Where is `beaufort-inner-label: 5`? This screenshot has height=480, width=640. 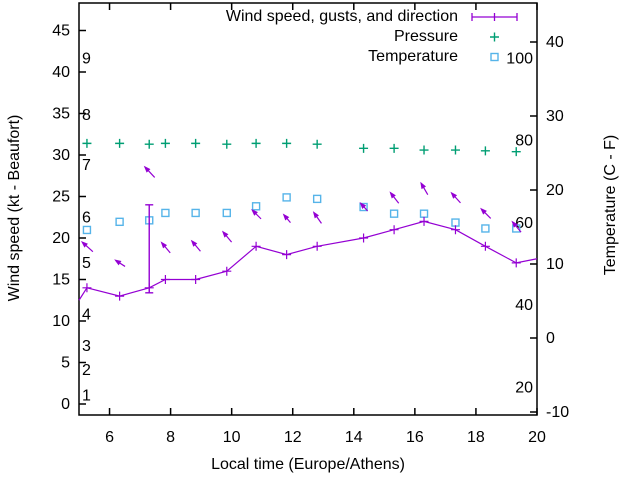
beaufort-inner-label: 5 is located at coordinates (86, 263).